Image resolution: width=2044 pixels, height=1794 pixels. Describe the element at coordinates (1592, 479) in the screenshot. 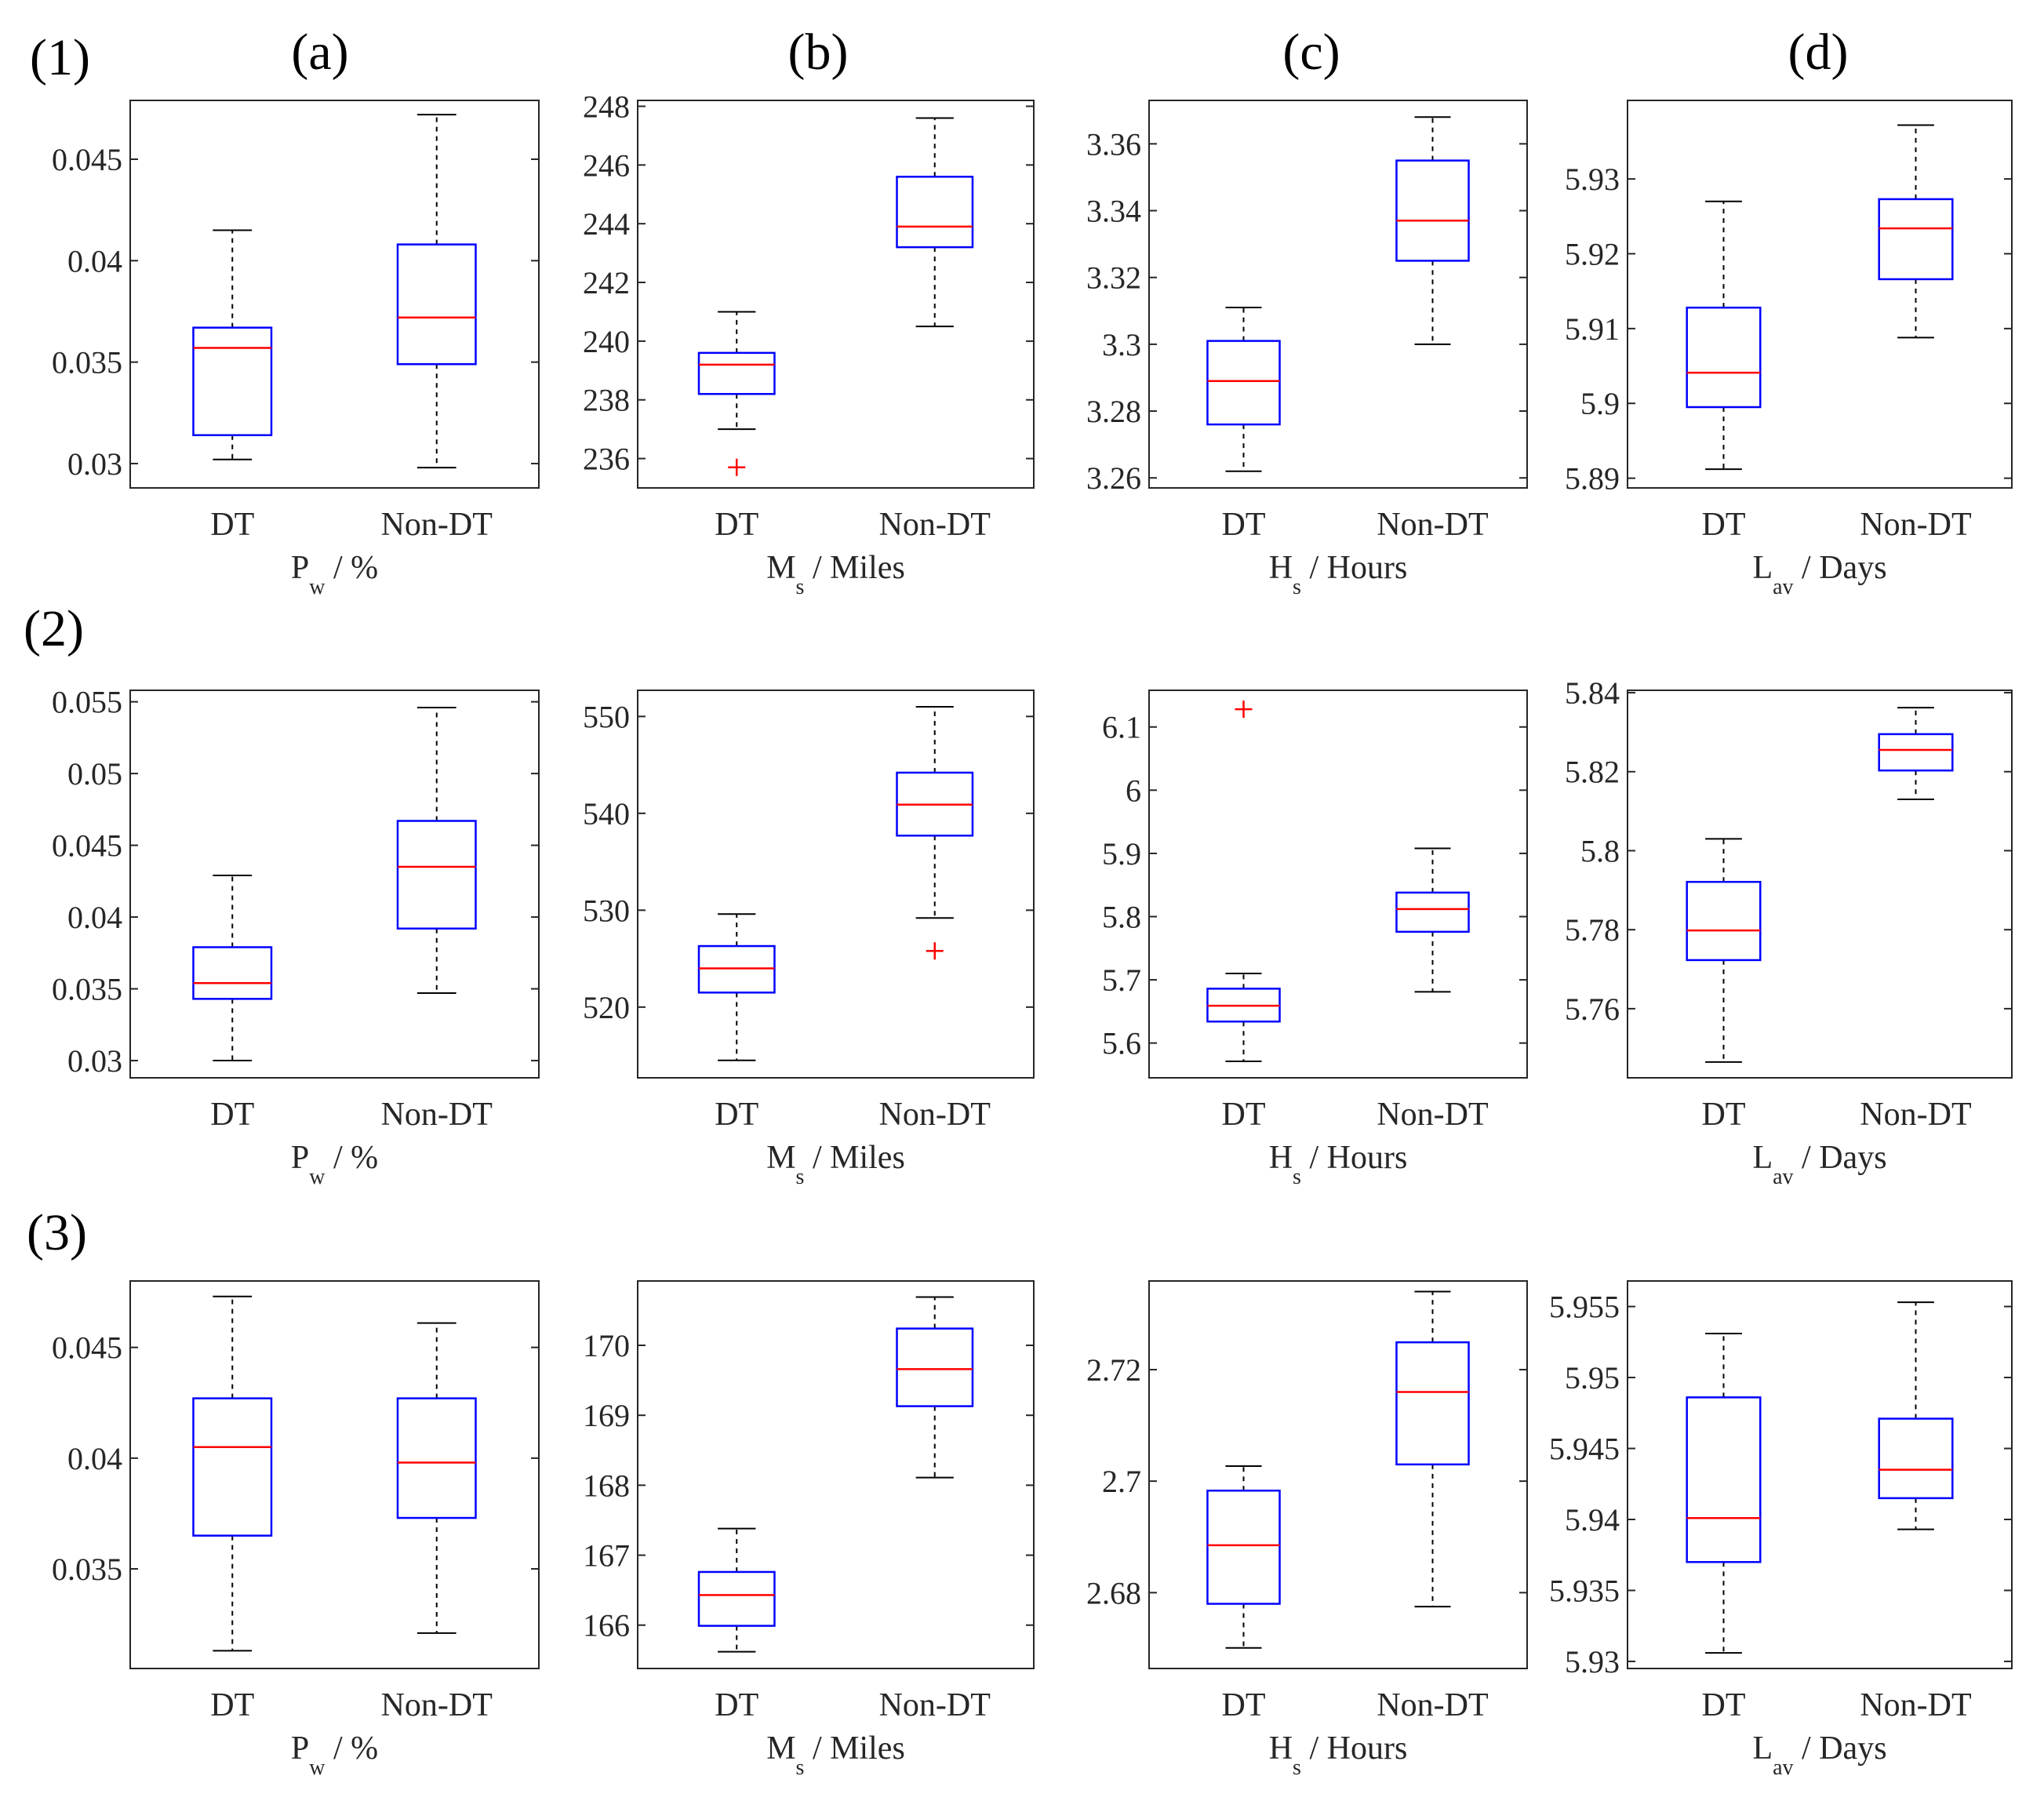

I see `ytick-label-r1d-0: 5.89` at that location.